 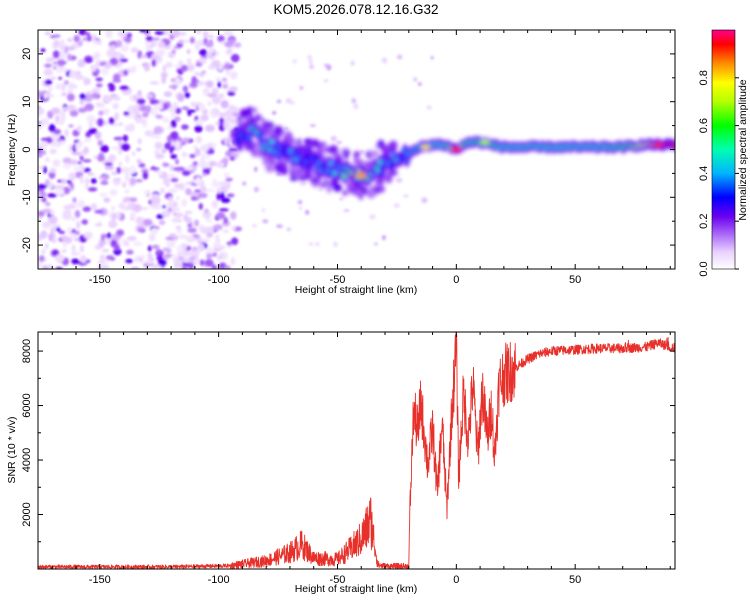 What do you see at coordinates (27, 514) in the screenshot?
I see `snr-y-tick-label: 2000` at bounding box center [27, 514].